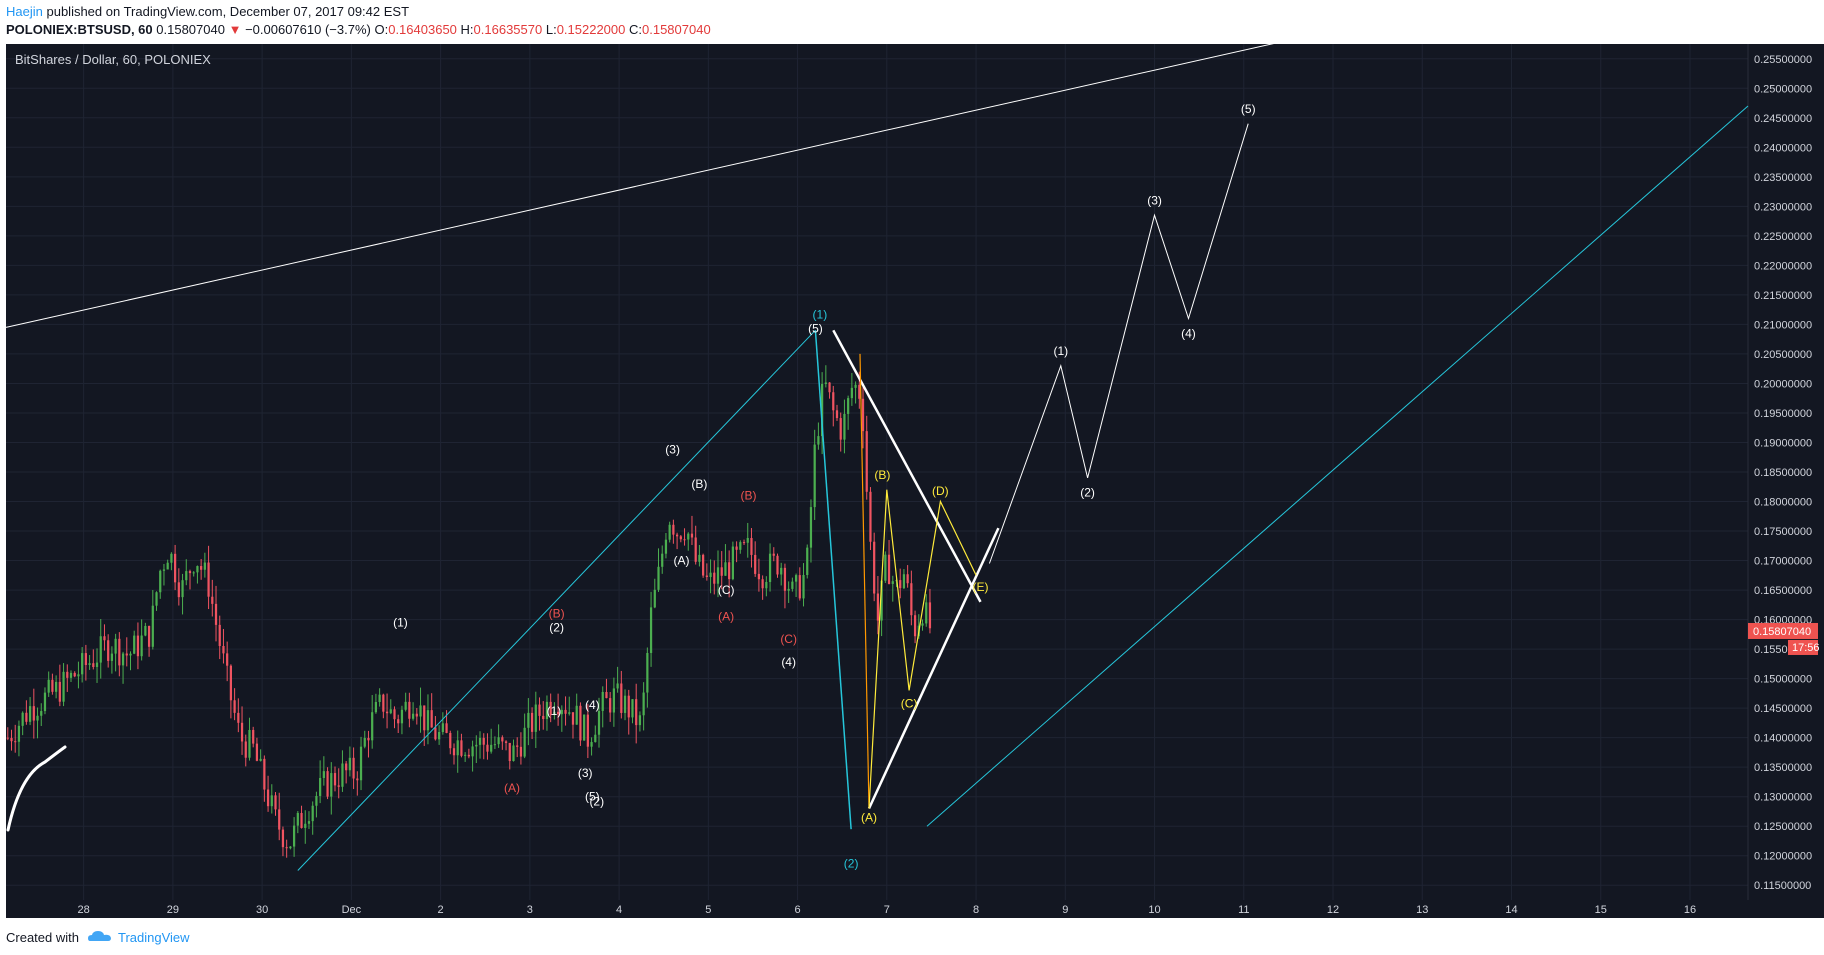 The height and width of the screenshot is (955, 1824). I want to click on price-tick-label: 0.22500000, so click(1783, 237).